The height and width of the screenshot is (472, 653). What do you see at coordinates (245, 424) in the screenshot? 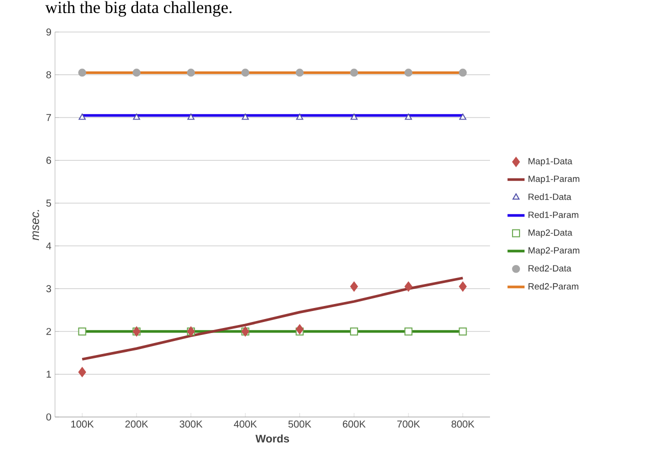
I see `x-tick-label: 400K` at bounding box center [245, 424].